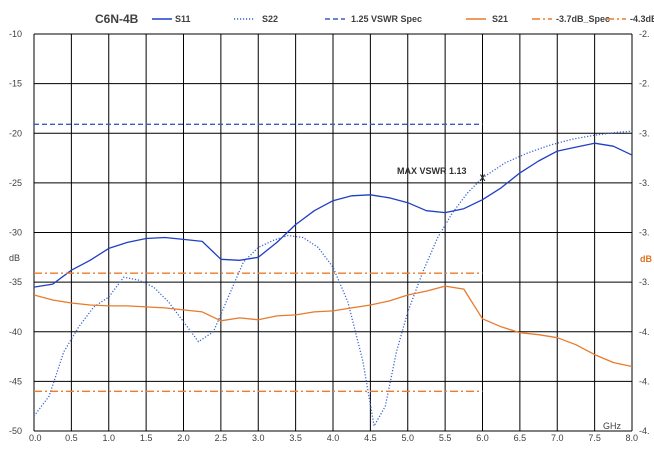  I want to click on y-tick-labels: -10 -15 -20 -25 -30 -35 -40 -45 -50, so click(15, 232).